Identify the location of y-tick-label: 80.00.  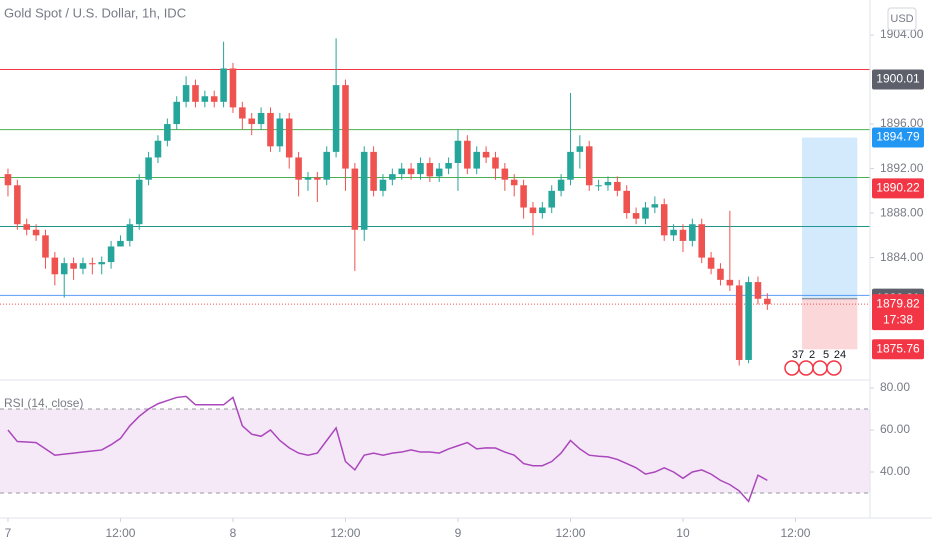
(895, 387).